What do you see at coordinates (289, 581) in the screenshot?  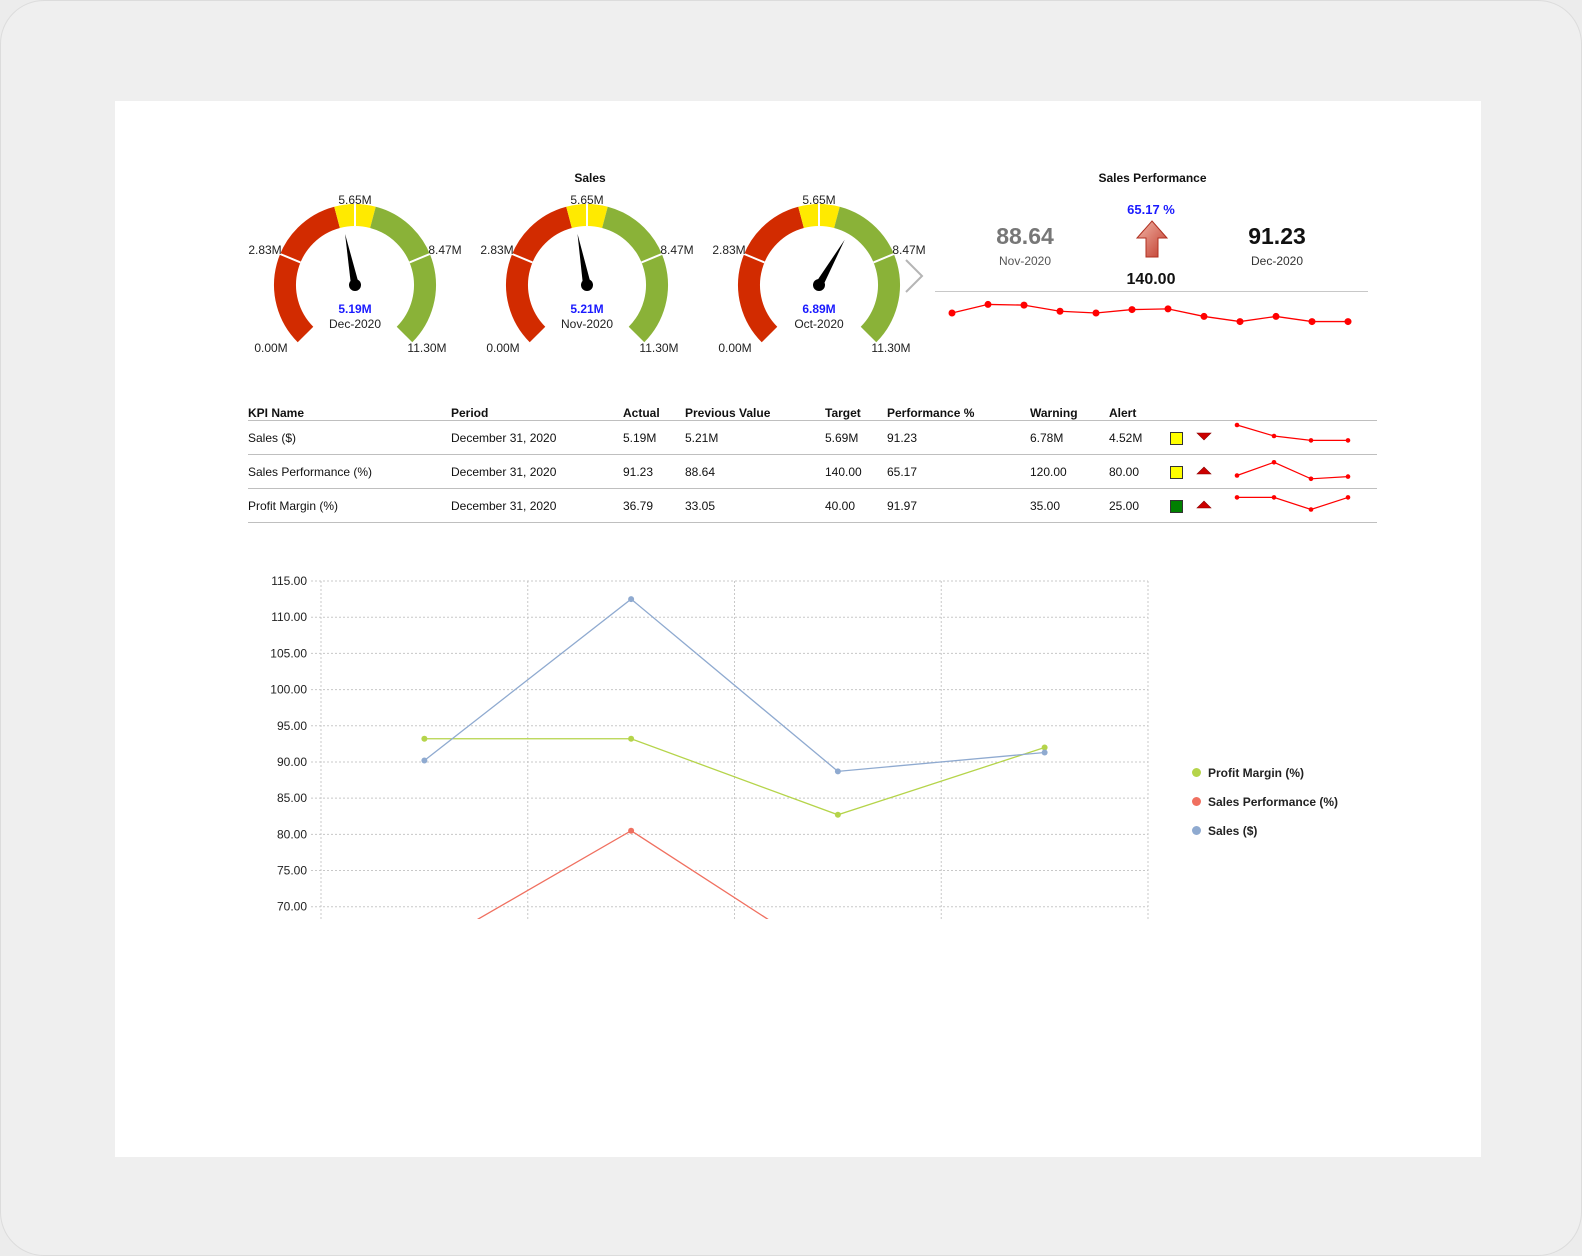 I see `y-tick-label: 115.00` at bounding box center [289, 581].